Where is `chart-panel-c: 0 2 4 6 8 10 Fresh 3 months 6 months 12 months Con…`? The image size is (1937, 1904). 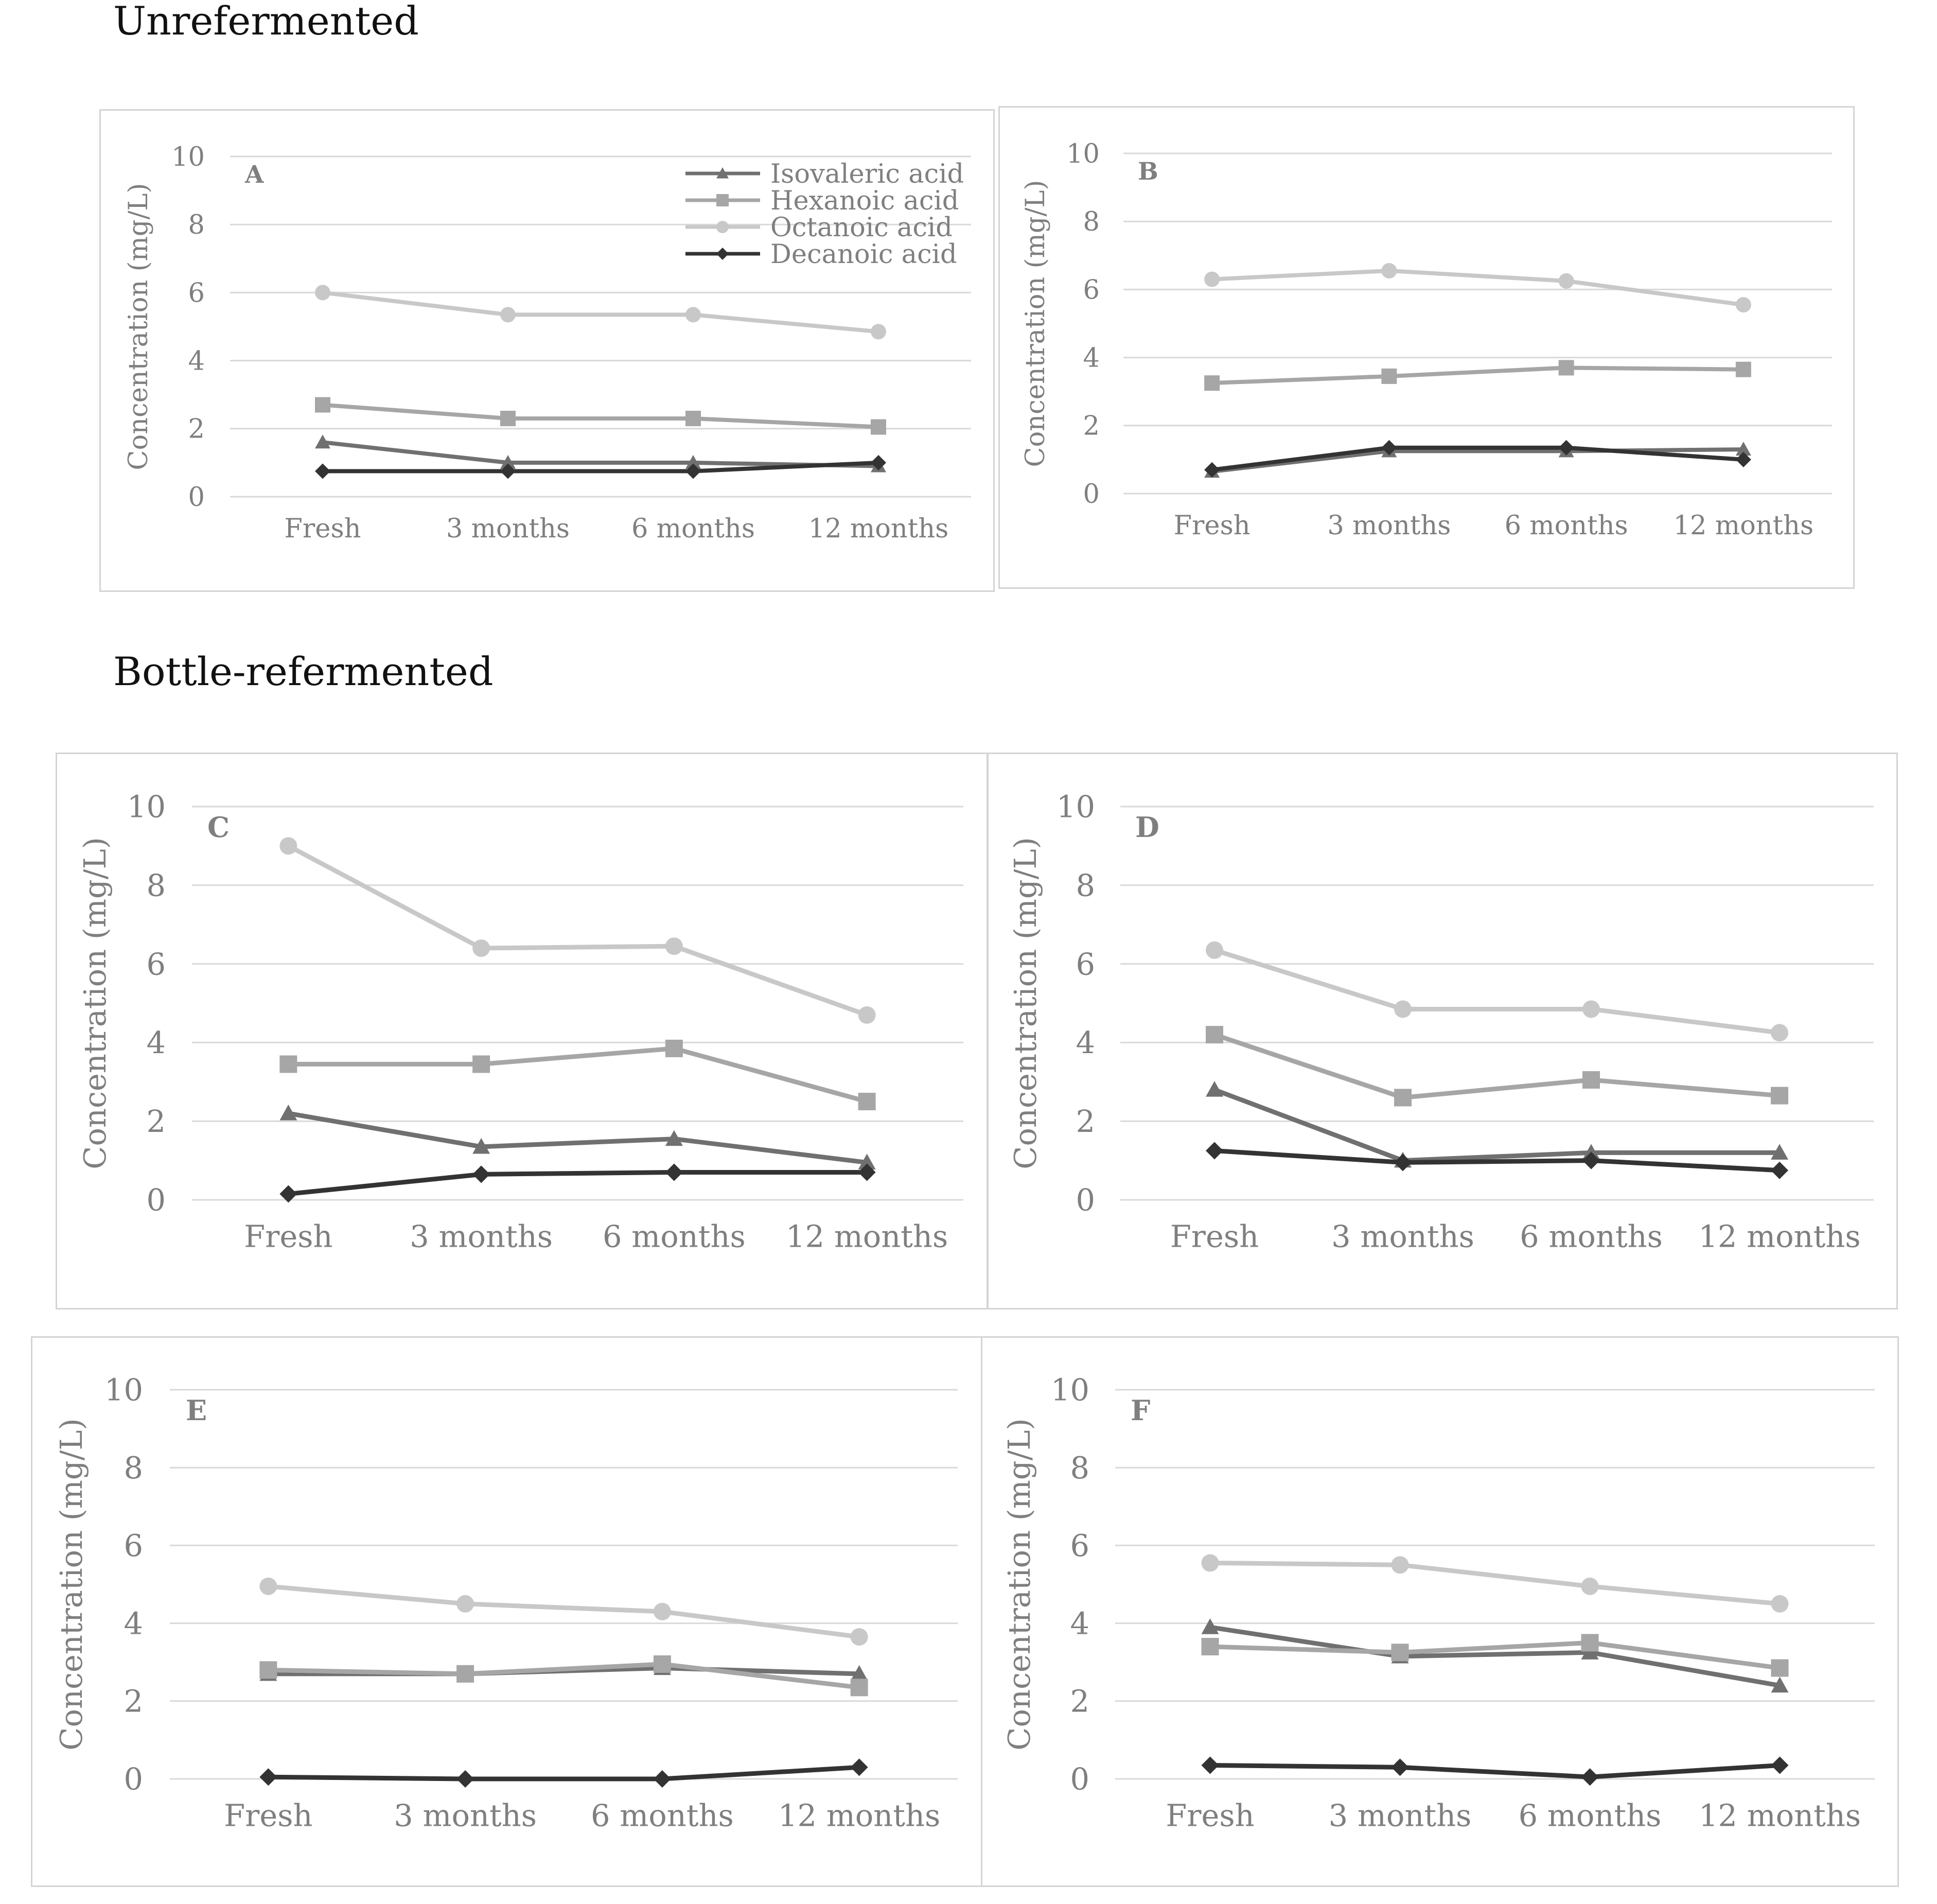 chart-panel-c: 0 2 4 6 8 10 Fresh 3 months 6 months 12 months Con… is located at coordinates (522, 1031).